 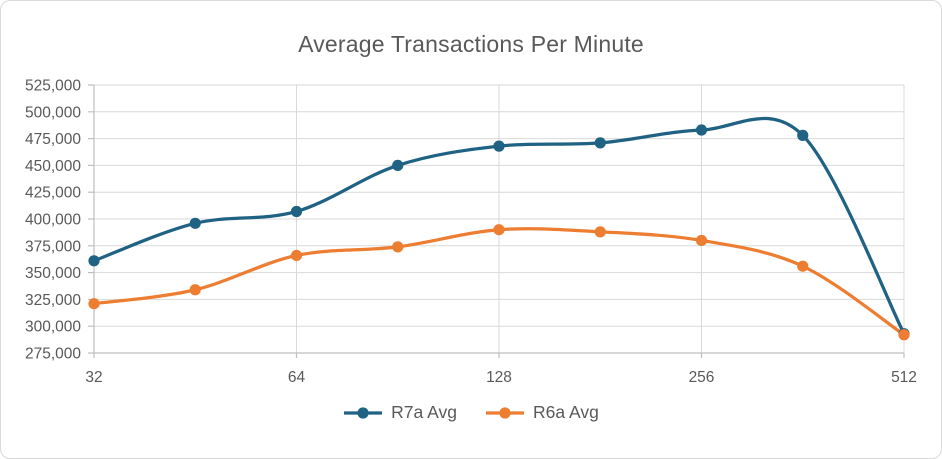 I want to click on y-axis-tick-label: 400,000, so click(x=53, y=220).